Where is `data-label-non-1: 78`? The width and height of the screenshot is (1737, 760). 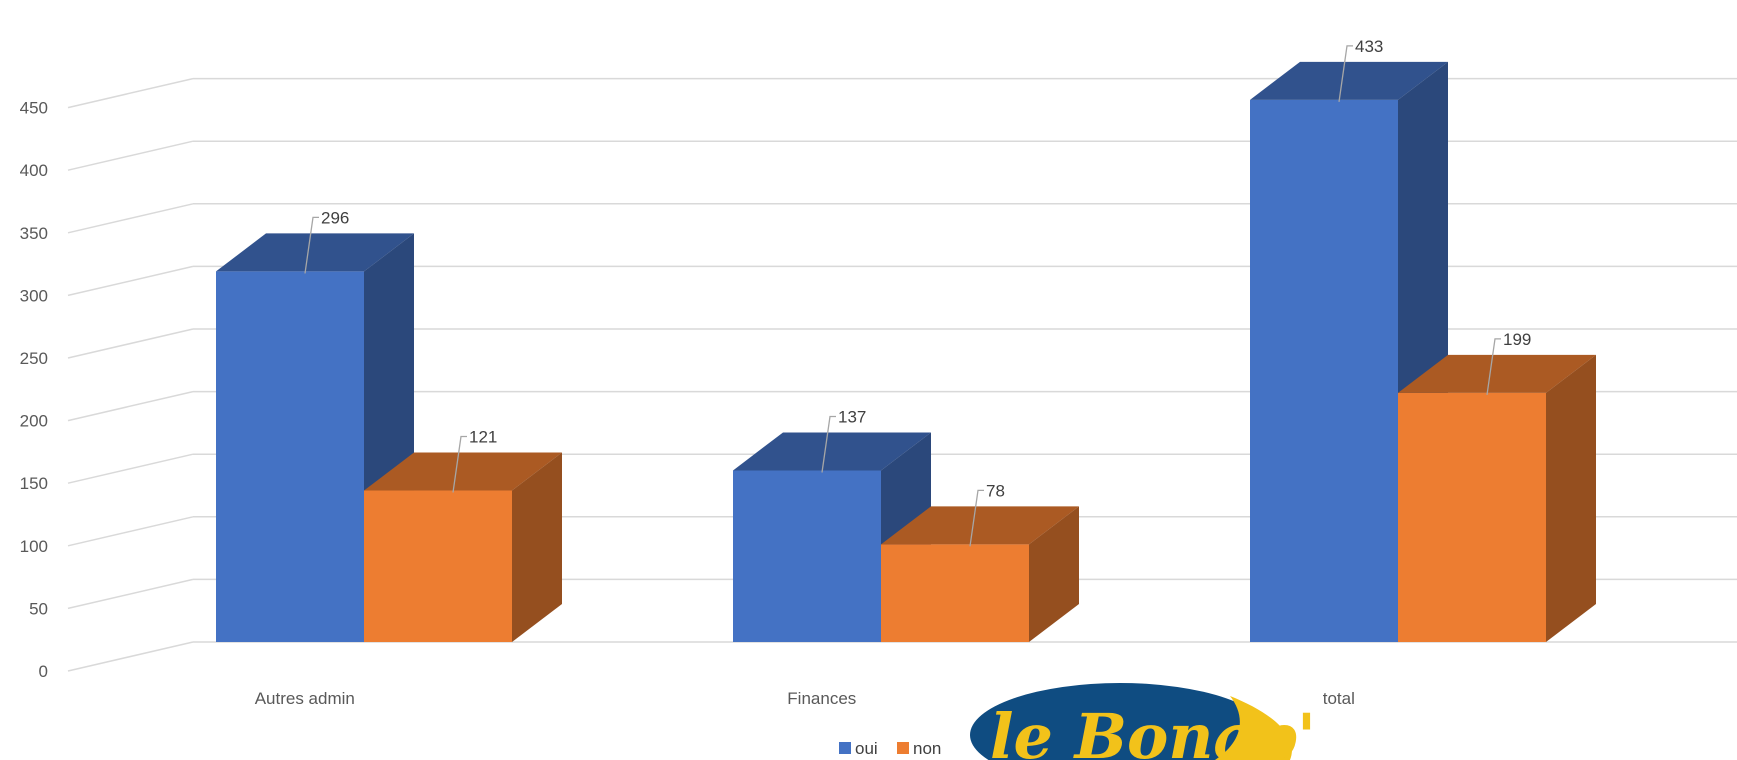 data-label-non-1: 78 is located at coordinates (995, 490).